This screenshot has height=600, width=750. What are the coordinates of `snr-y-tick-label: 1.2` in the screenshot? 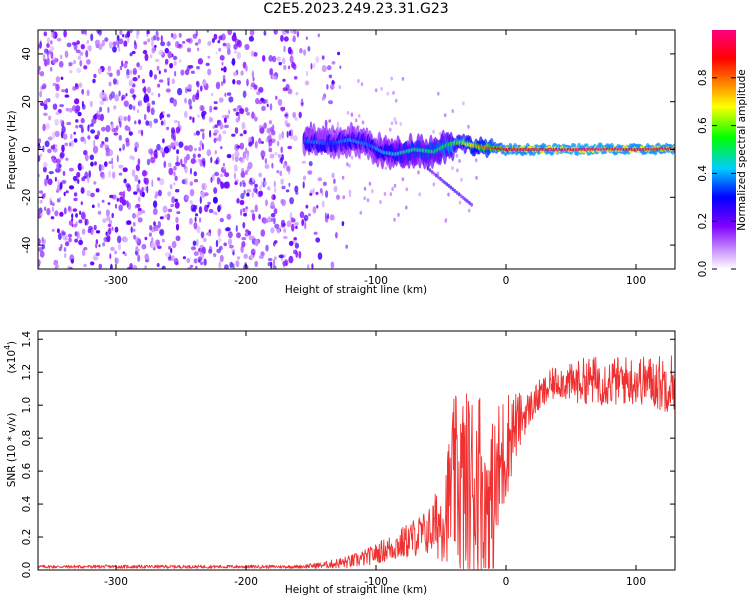 It's located at (27, 372).